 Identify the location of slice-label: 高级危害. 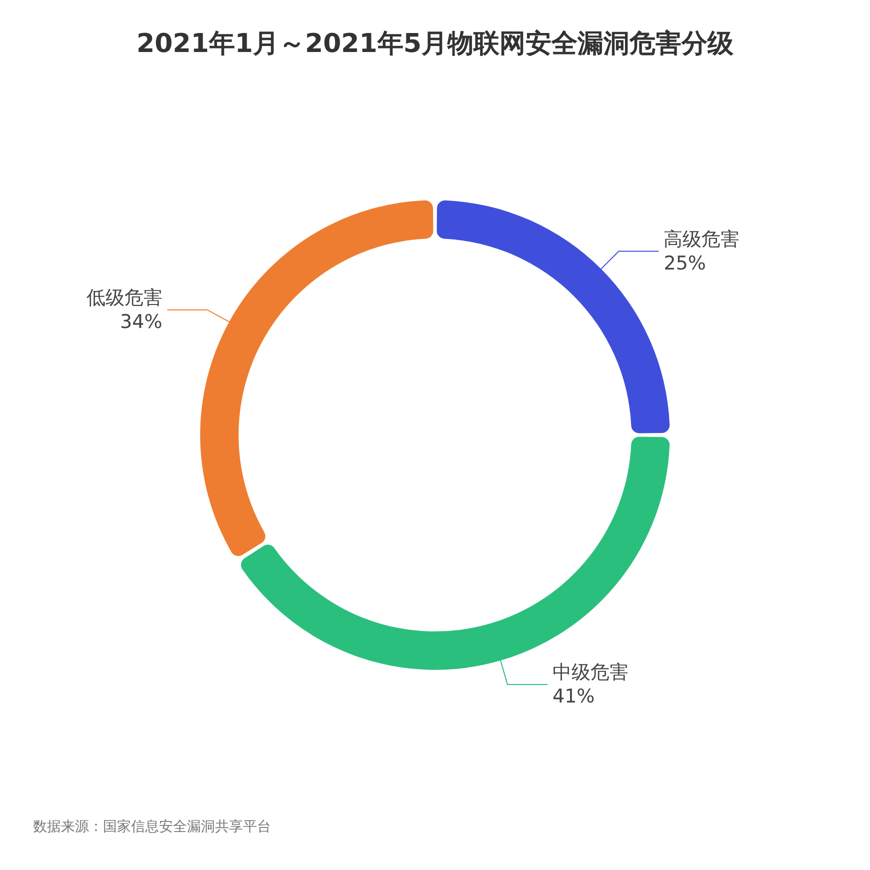
(702, 239).